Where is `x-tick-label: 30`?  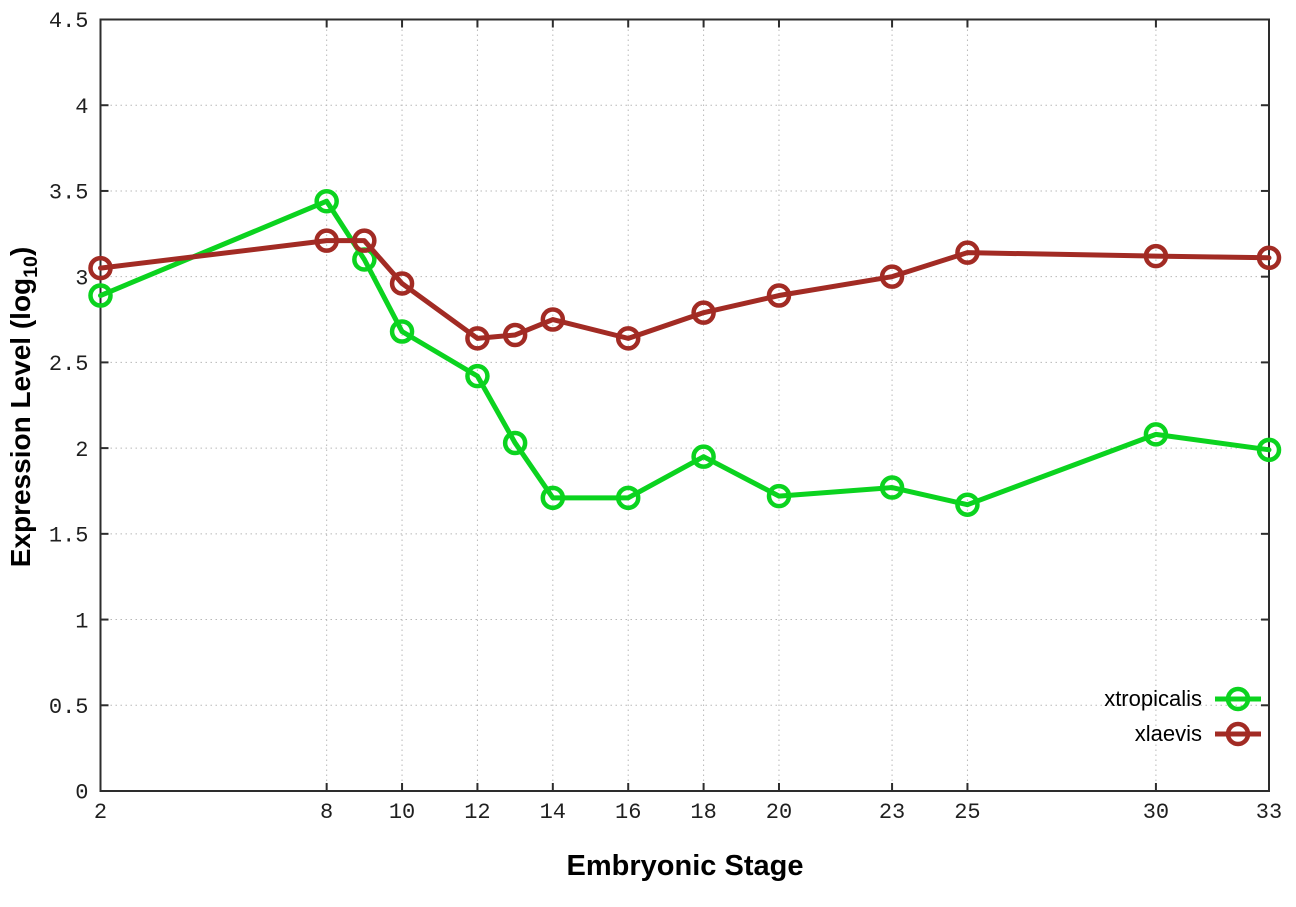
x-tick-label: 30 is located at coordinates (1156, 812).